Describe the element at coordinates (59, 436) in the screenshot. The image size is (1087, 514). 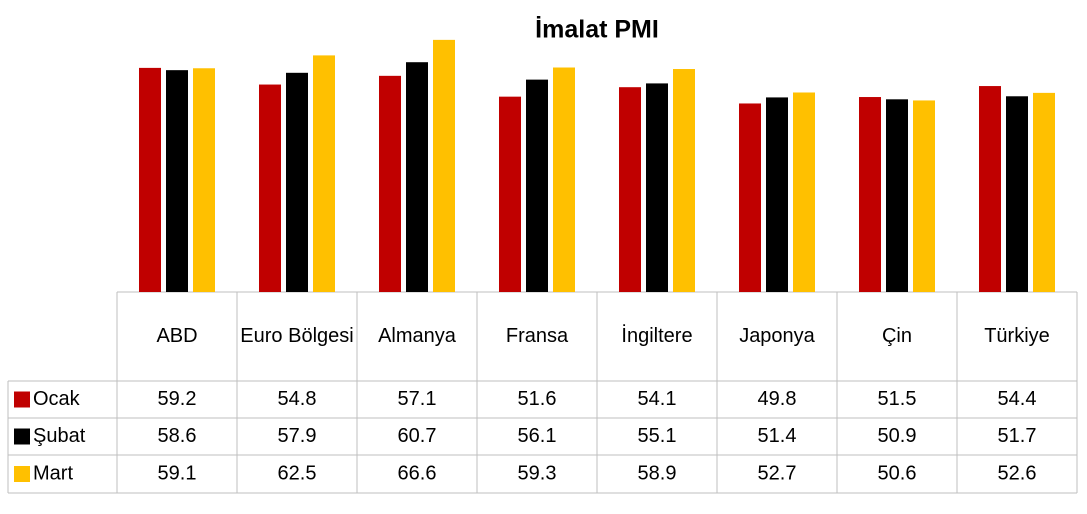
I see `legend-label: Şubat` at that location.